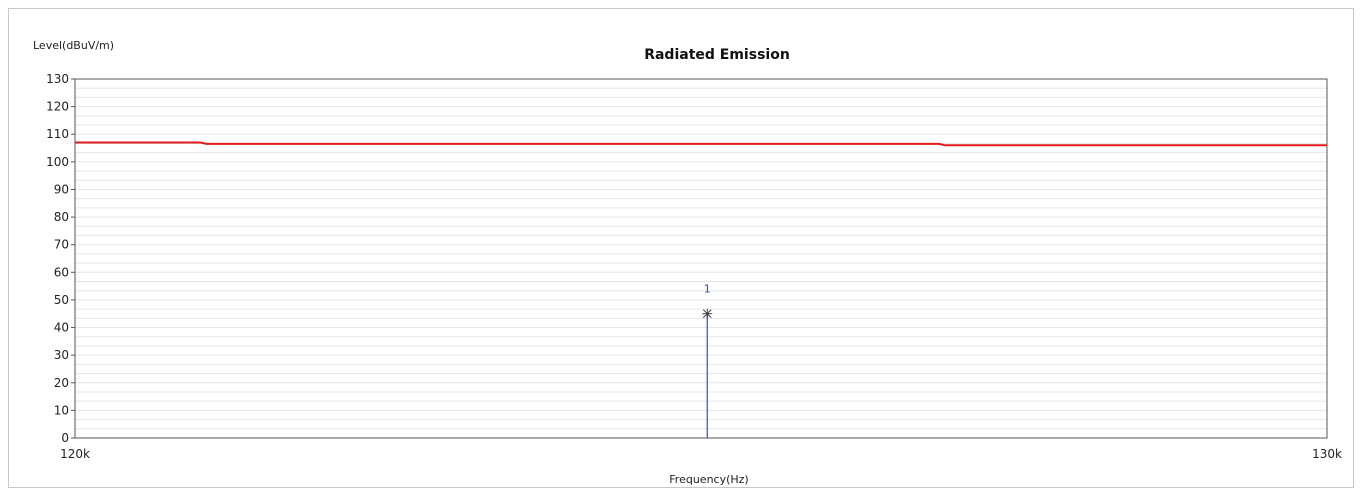 The image size is (1362, 496). I want to click on marker-label: 1, so click(707, 289).